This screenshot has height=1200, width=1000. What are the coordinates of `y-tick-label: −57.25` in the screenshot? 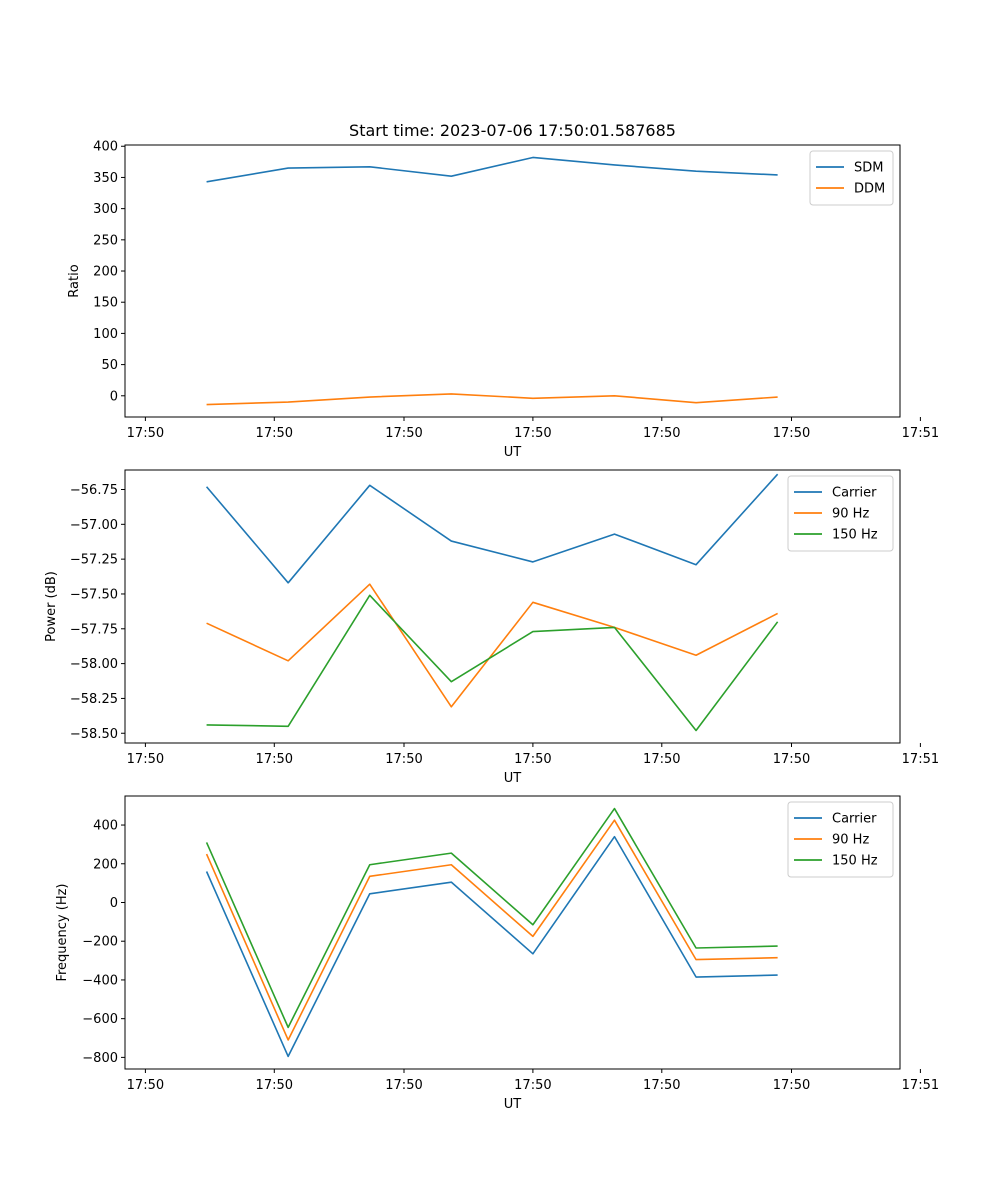 It's located at (94, 560).